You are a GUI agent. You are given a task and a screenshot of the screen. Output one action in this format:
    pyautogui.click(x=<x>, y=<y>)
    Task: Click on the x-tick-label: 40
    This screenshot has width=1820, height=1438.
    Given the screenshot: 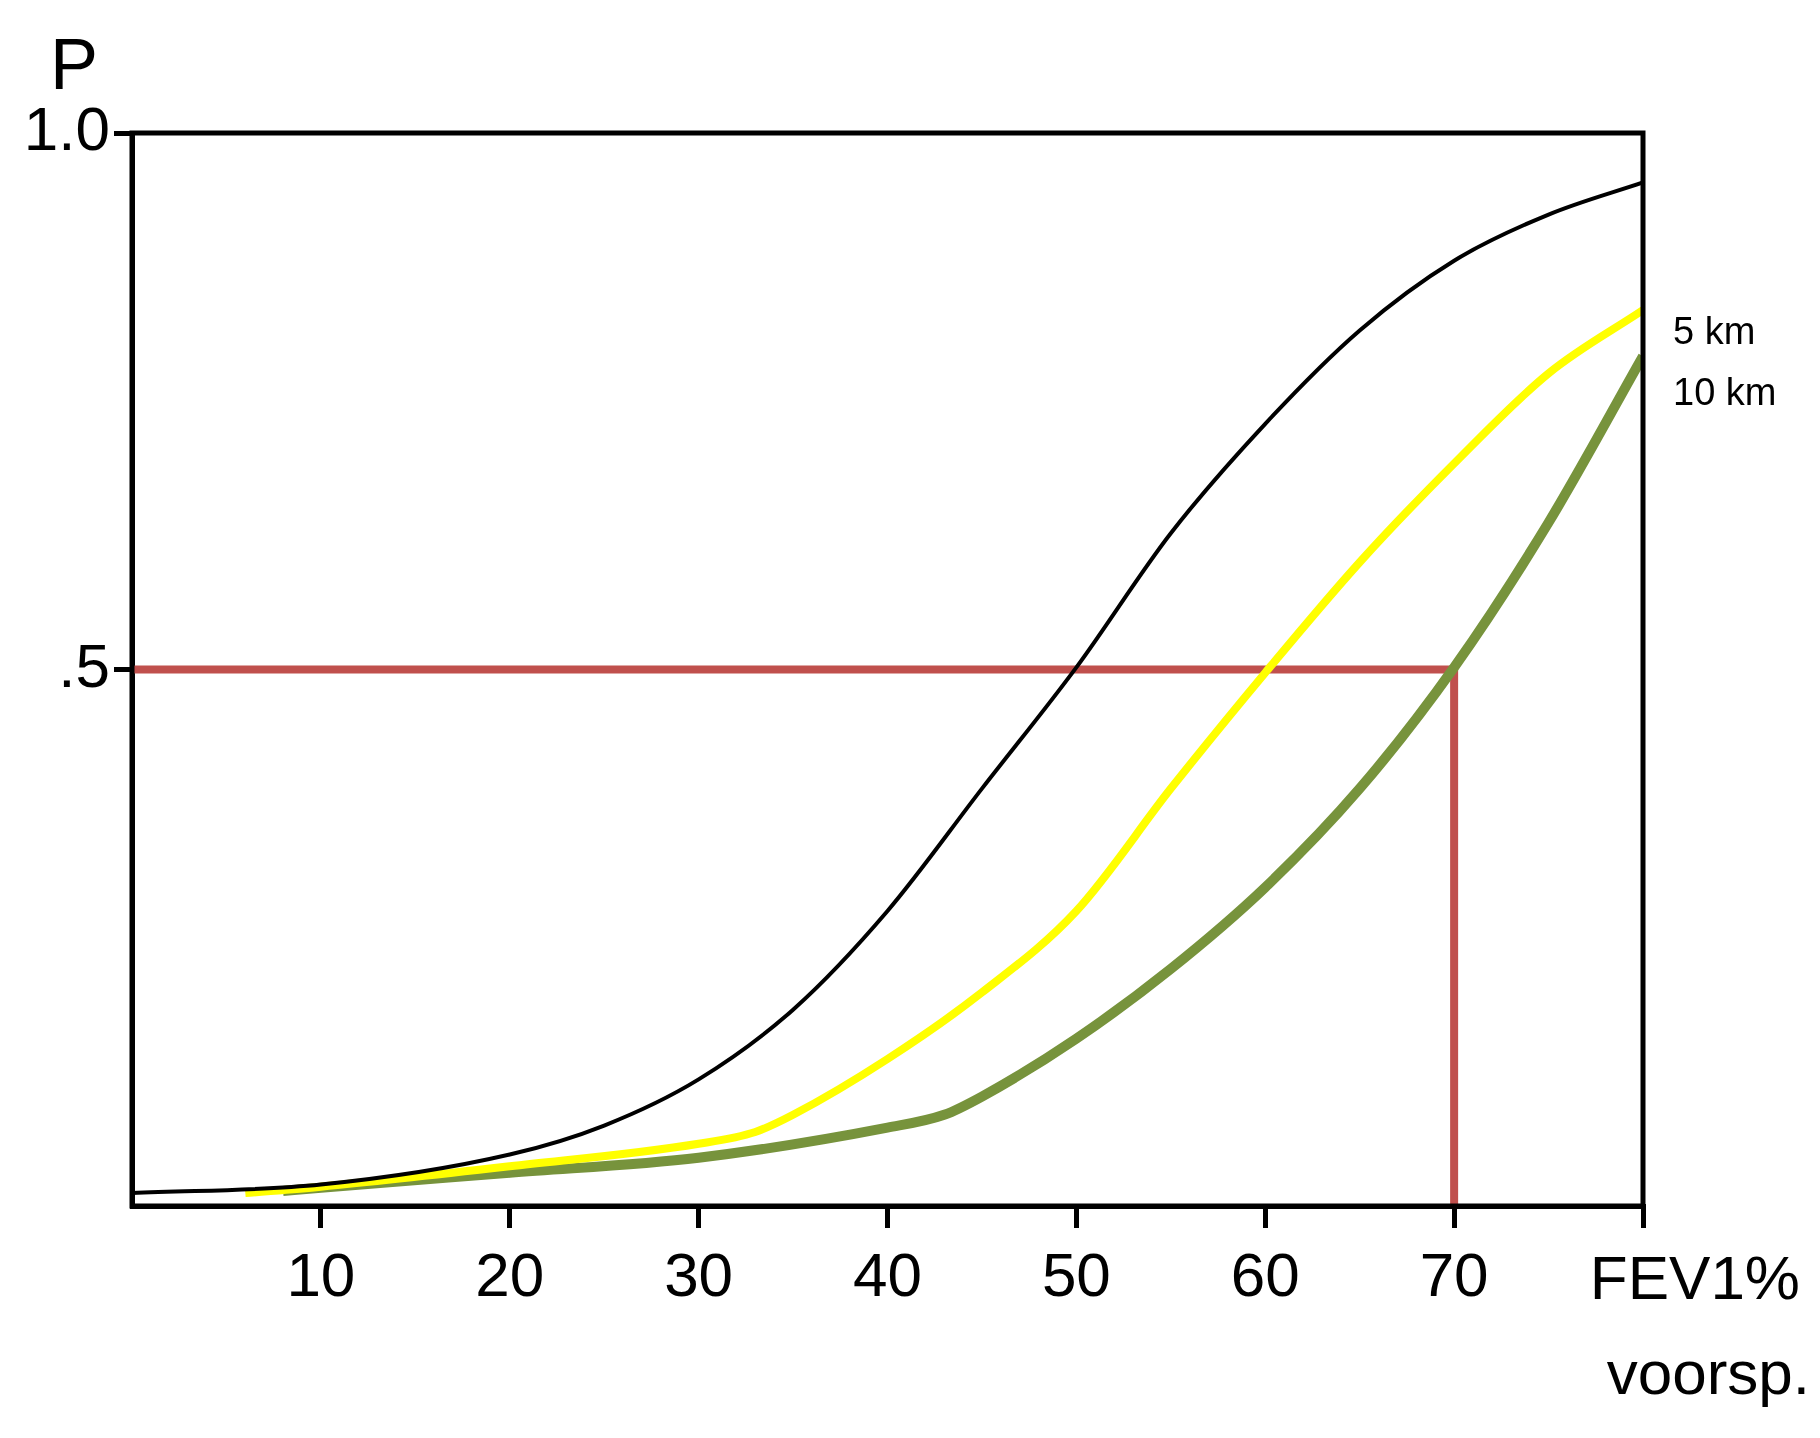 What is the action you would take?
    pyautogui.click(x=887, y=1275)
    